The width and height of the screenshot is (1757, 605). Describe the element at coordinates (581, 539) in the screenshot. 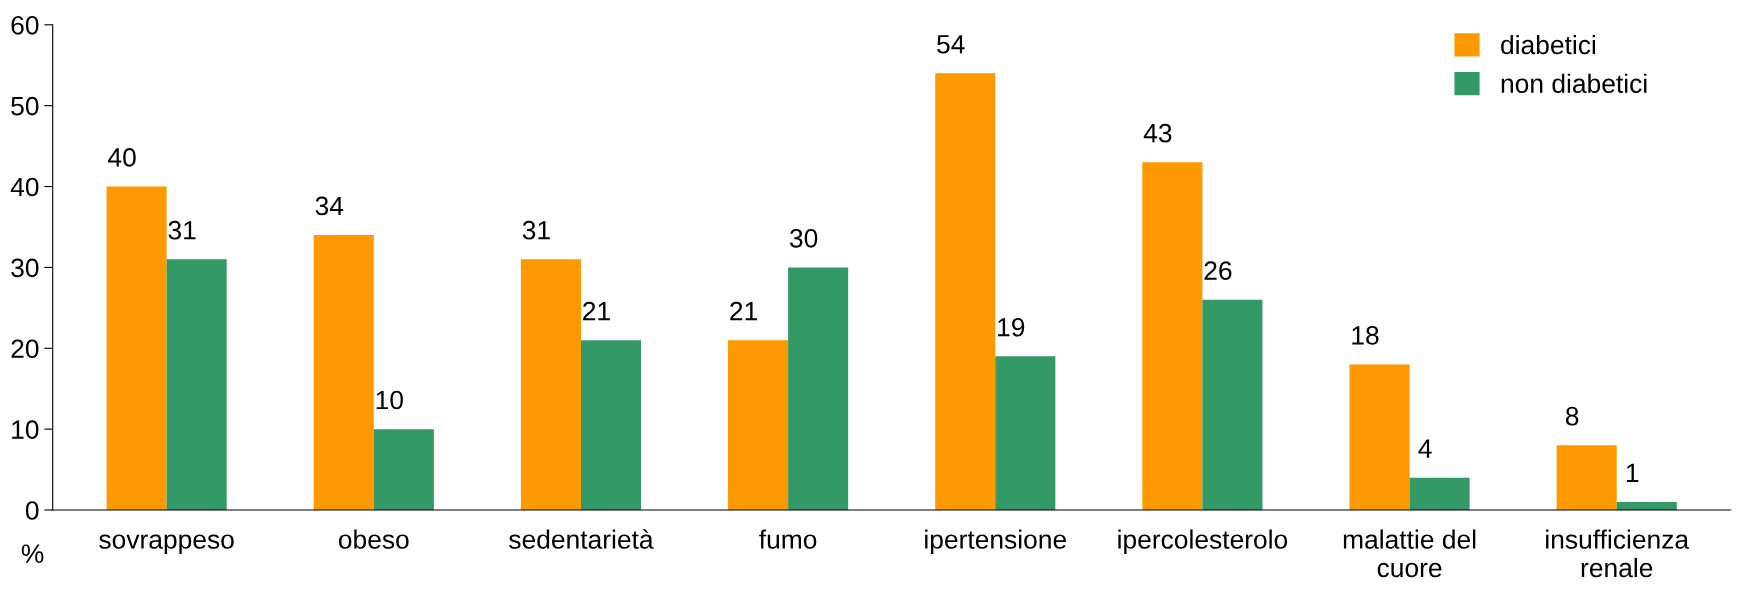

I see `x-tick-label: sedentarietà` at that location.